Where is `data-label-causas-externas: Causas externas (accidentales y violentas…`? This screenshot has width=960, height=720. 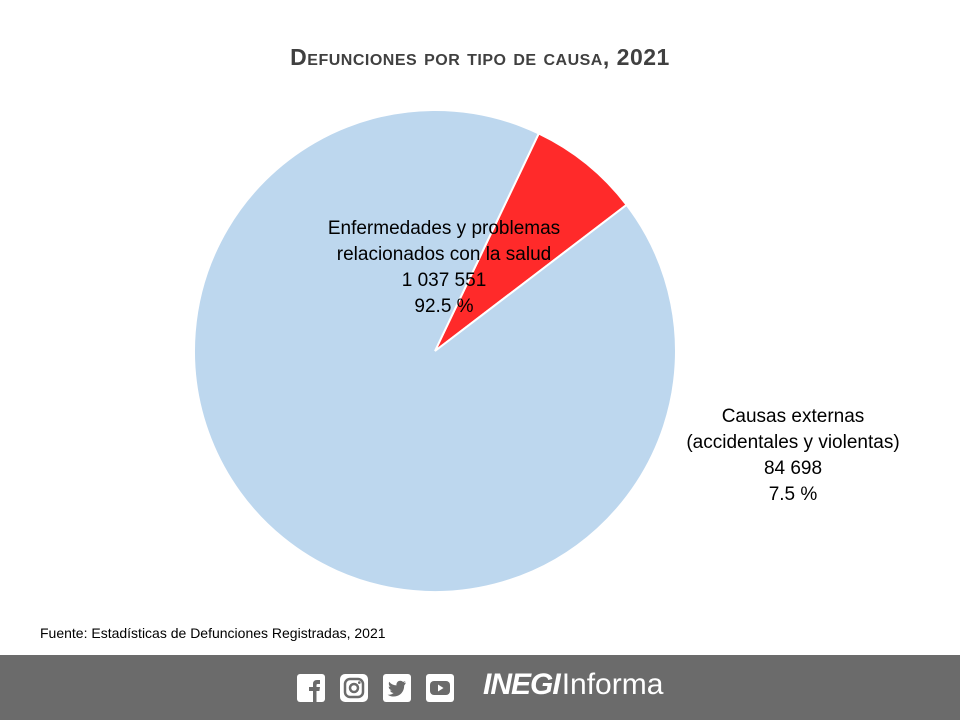 data-label-causas-externas: Causas externas (accidentales y violentas… is located at coordinates (792, 455).